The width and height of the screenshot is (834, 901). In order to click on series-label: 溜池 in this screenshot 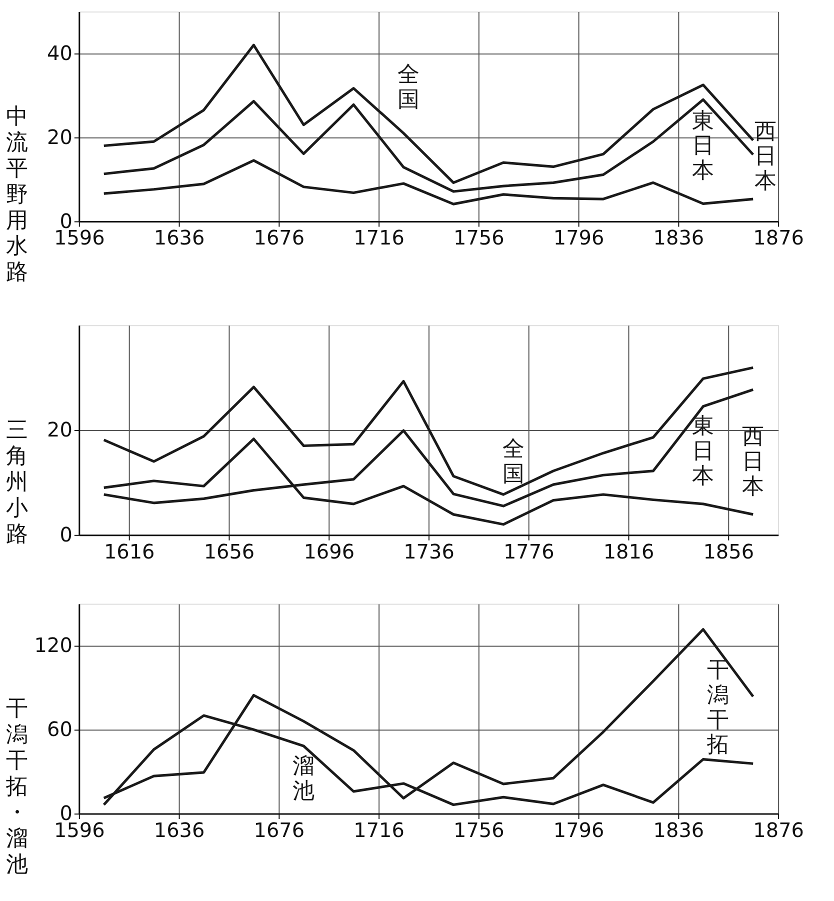, I will do `click(303, 779)`.